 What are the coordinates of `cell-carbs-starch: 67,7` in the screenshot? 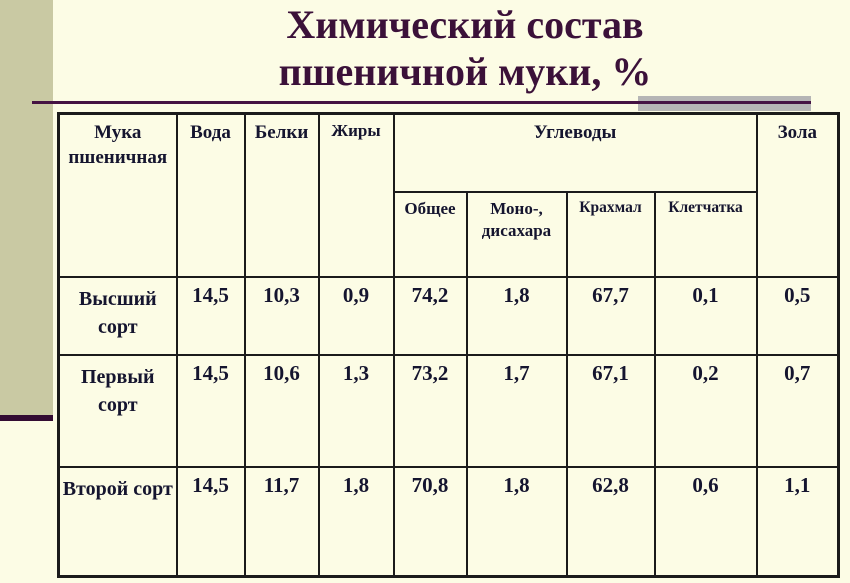 It's located at (610, 315).